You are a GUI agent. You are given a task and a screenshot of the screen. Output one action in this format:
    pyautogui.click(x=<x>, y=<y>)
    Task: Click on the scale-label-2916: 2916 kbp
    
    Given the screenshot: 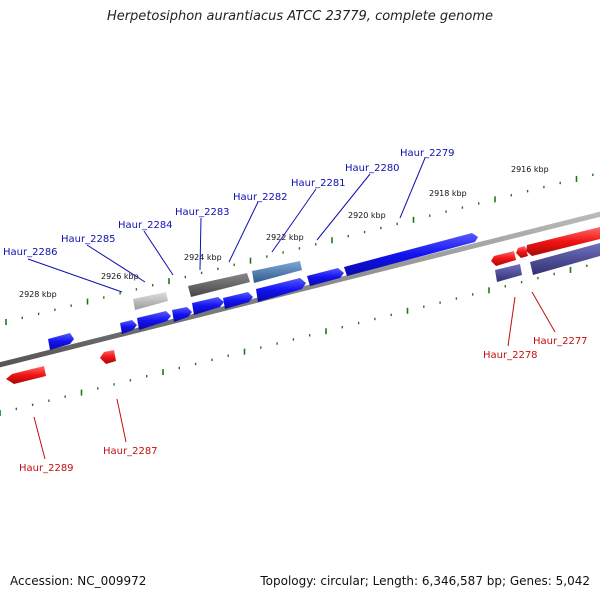 What is the action you would take?
    pyautogui.click(x=530, y=169)
    